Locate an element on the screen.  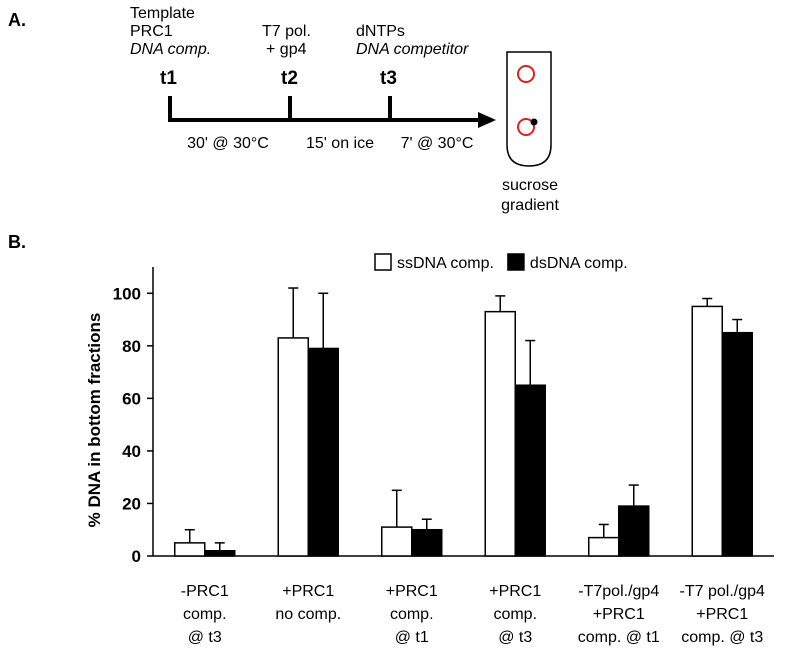
y-tick-label: 100 is located at coordinates (127, 293).